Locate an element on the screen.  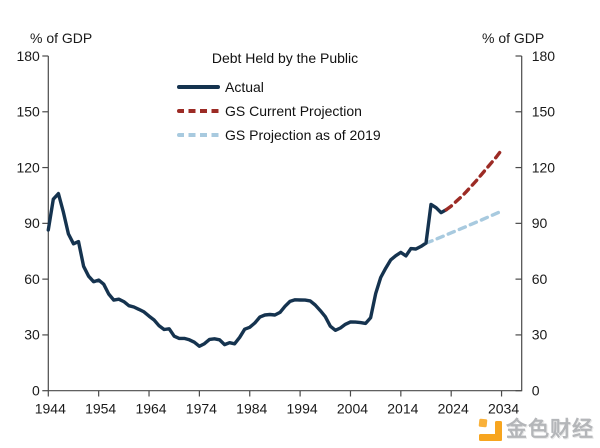
x-tick-label: 1974 is located at coordinates (201, 409).